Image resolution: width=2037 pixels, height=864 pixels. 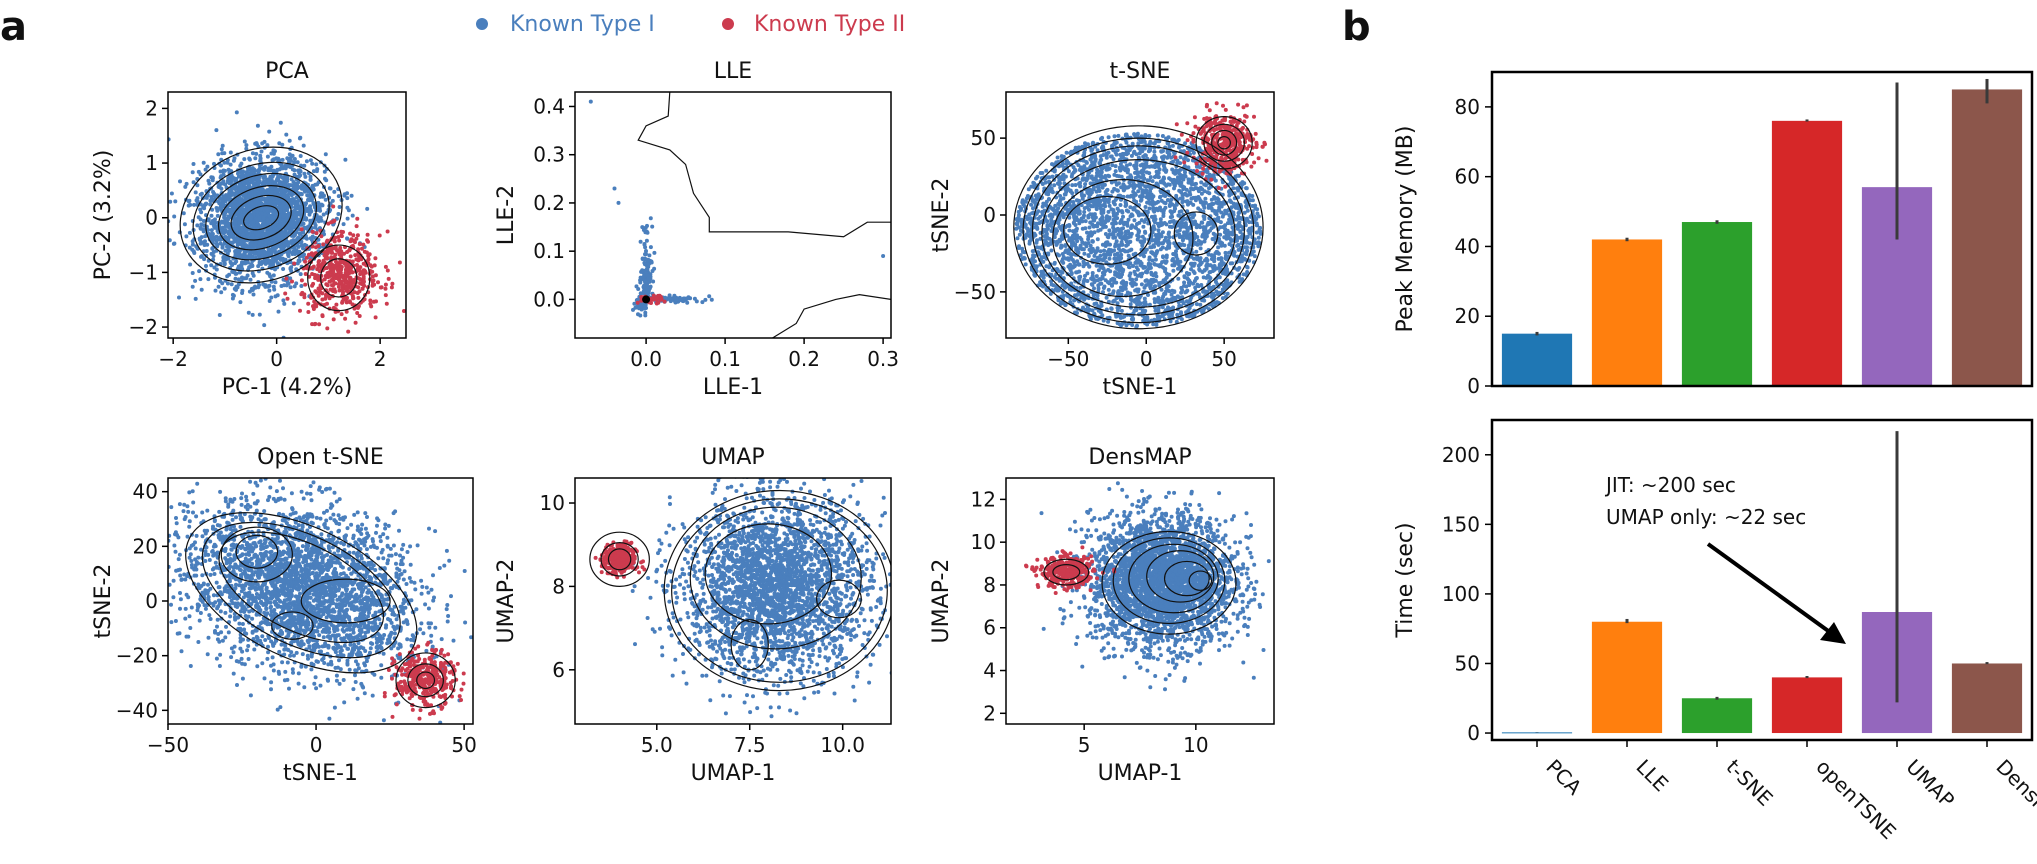 I want to click on x-tick-label: 2, so click(x=380, y=359).